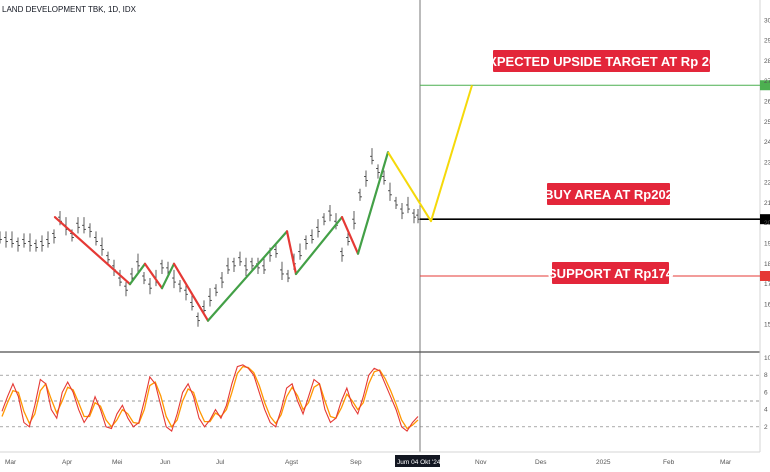 The width and height of the screenshot is (770, 472). I want to click on level-price-tag-support, so click(765, 276).